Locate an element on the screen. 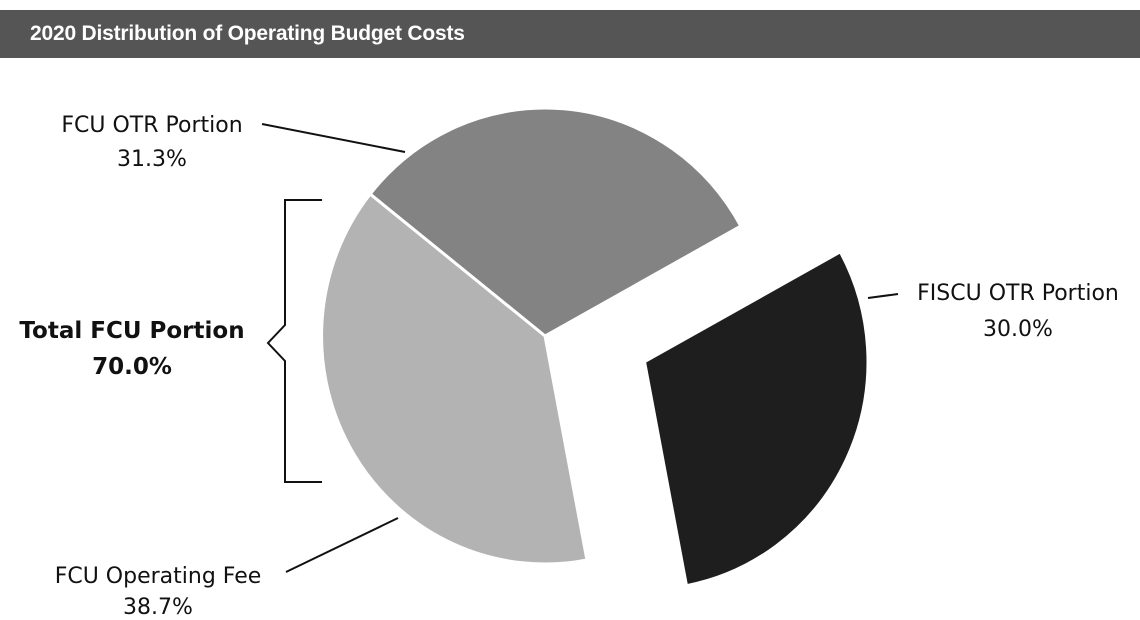  leader-line-fcu-otr is located at coordinates (333, 138).